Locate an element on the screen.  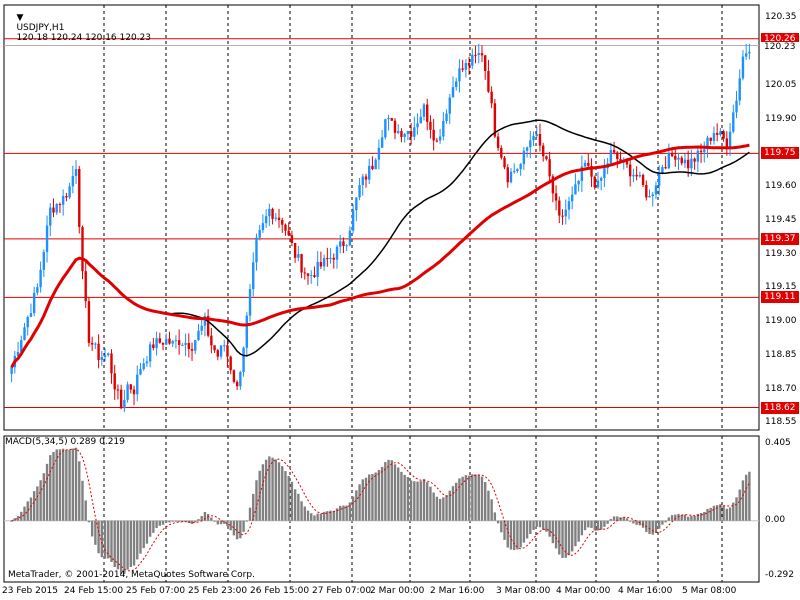
macd-tick-label: -0.292 is located at coordinates (780, 575).